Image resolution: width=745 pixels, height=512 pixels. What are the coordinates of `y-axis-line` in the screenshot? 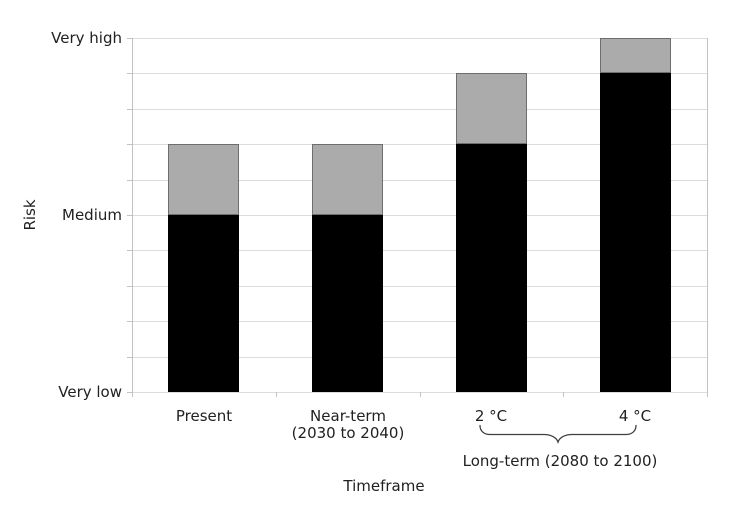 It's located at (132, 215).